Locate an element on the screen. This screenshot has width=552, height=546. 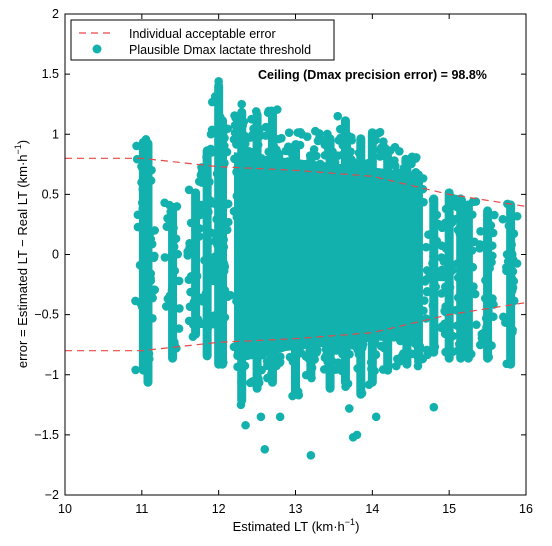
mass-core is located at coordinates (326, 254).